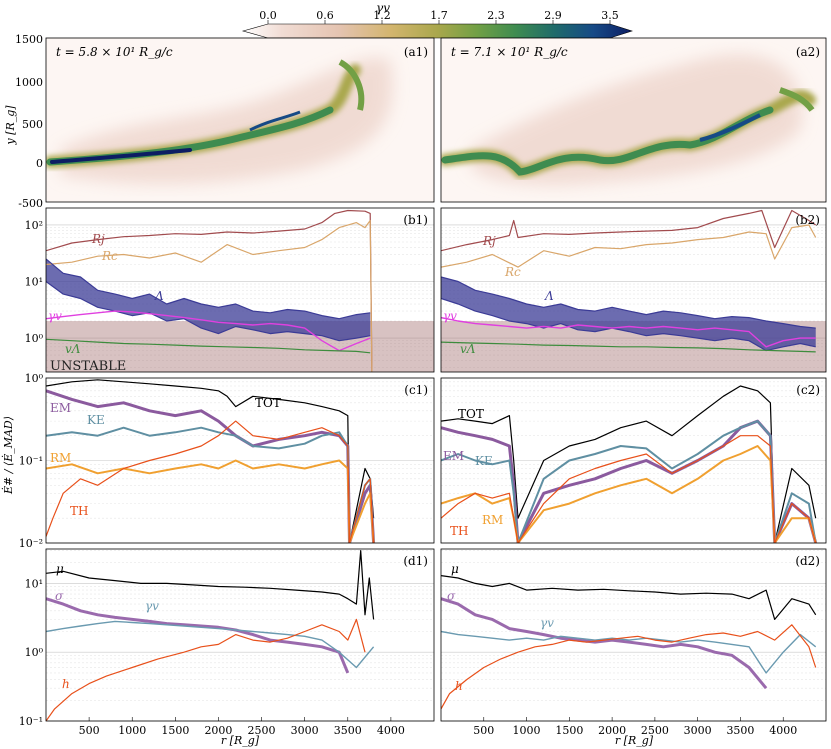 The width and height of the screenshot is (831, 749). I want to click on colorbar: γv 0.0 0.6 1.2 1.7 2.3 2.9 3.5, so click(437, 20).